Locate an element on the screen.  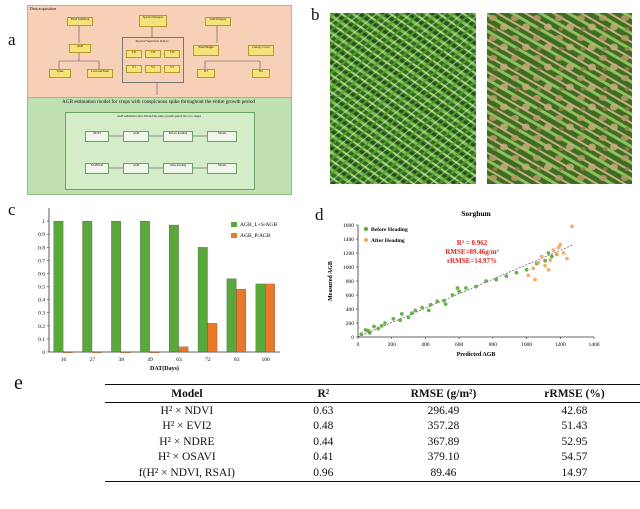
cell-r2: 0.44 is located at coordinates (323, 441).